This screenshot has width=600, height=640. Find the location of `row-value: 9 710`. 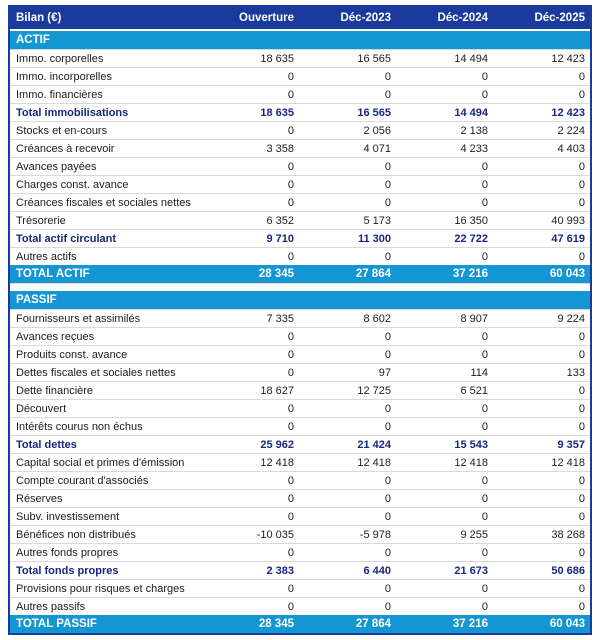

row-value: 9 710 is located at coordinates (280, 238).